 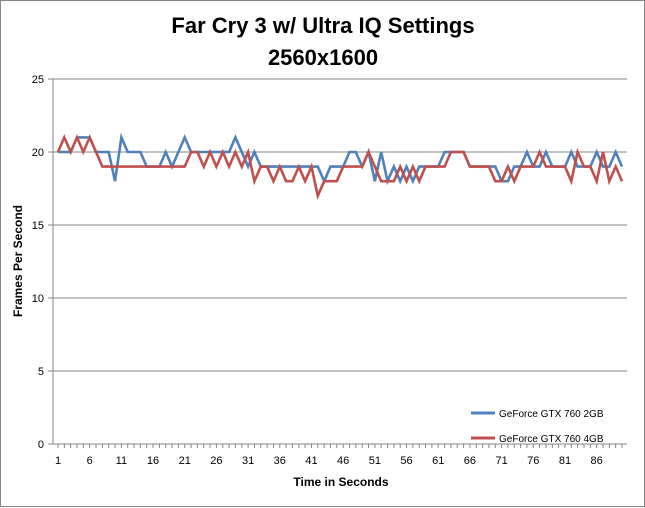 I want to click on x-tick-label-51: 51, so click(x=375, y=461).